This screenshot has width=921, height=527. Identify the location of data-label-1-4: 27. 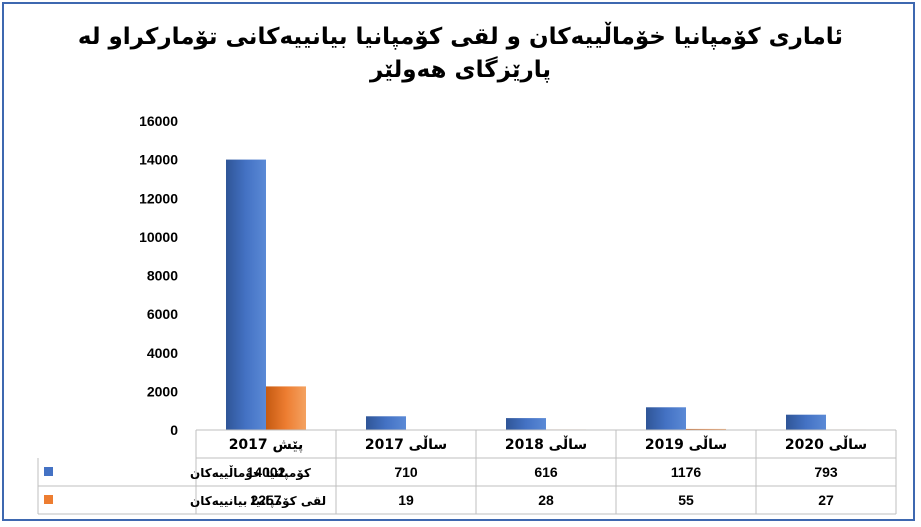
(826, 500).